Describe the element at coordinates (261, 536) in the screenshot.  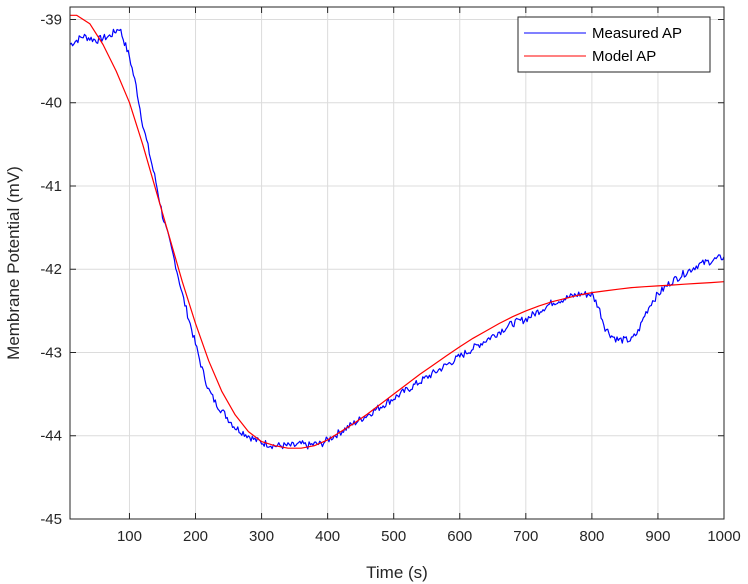
I see `x-tick-label: 300` at that location.